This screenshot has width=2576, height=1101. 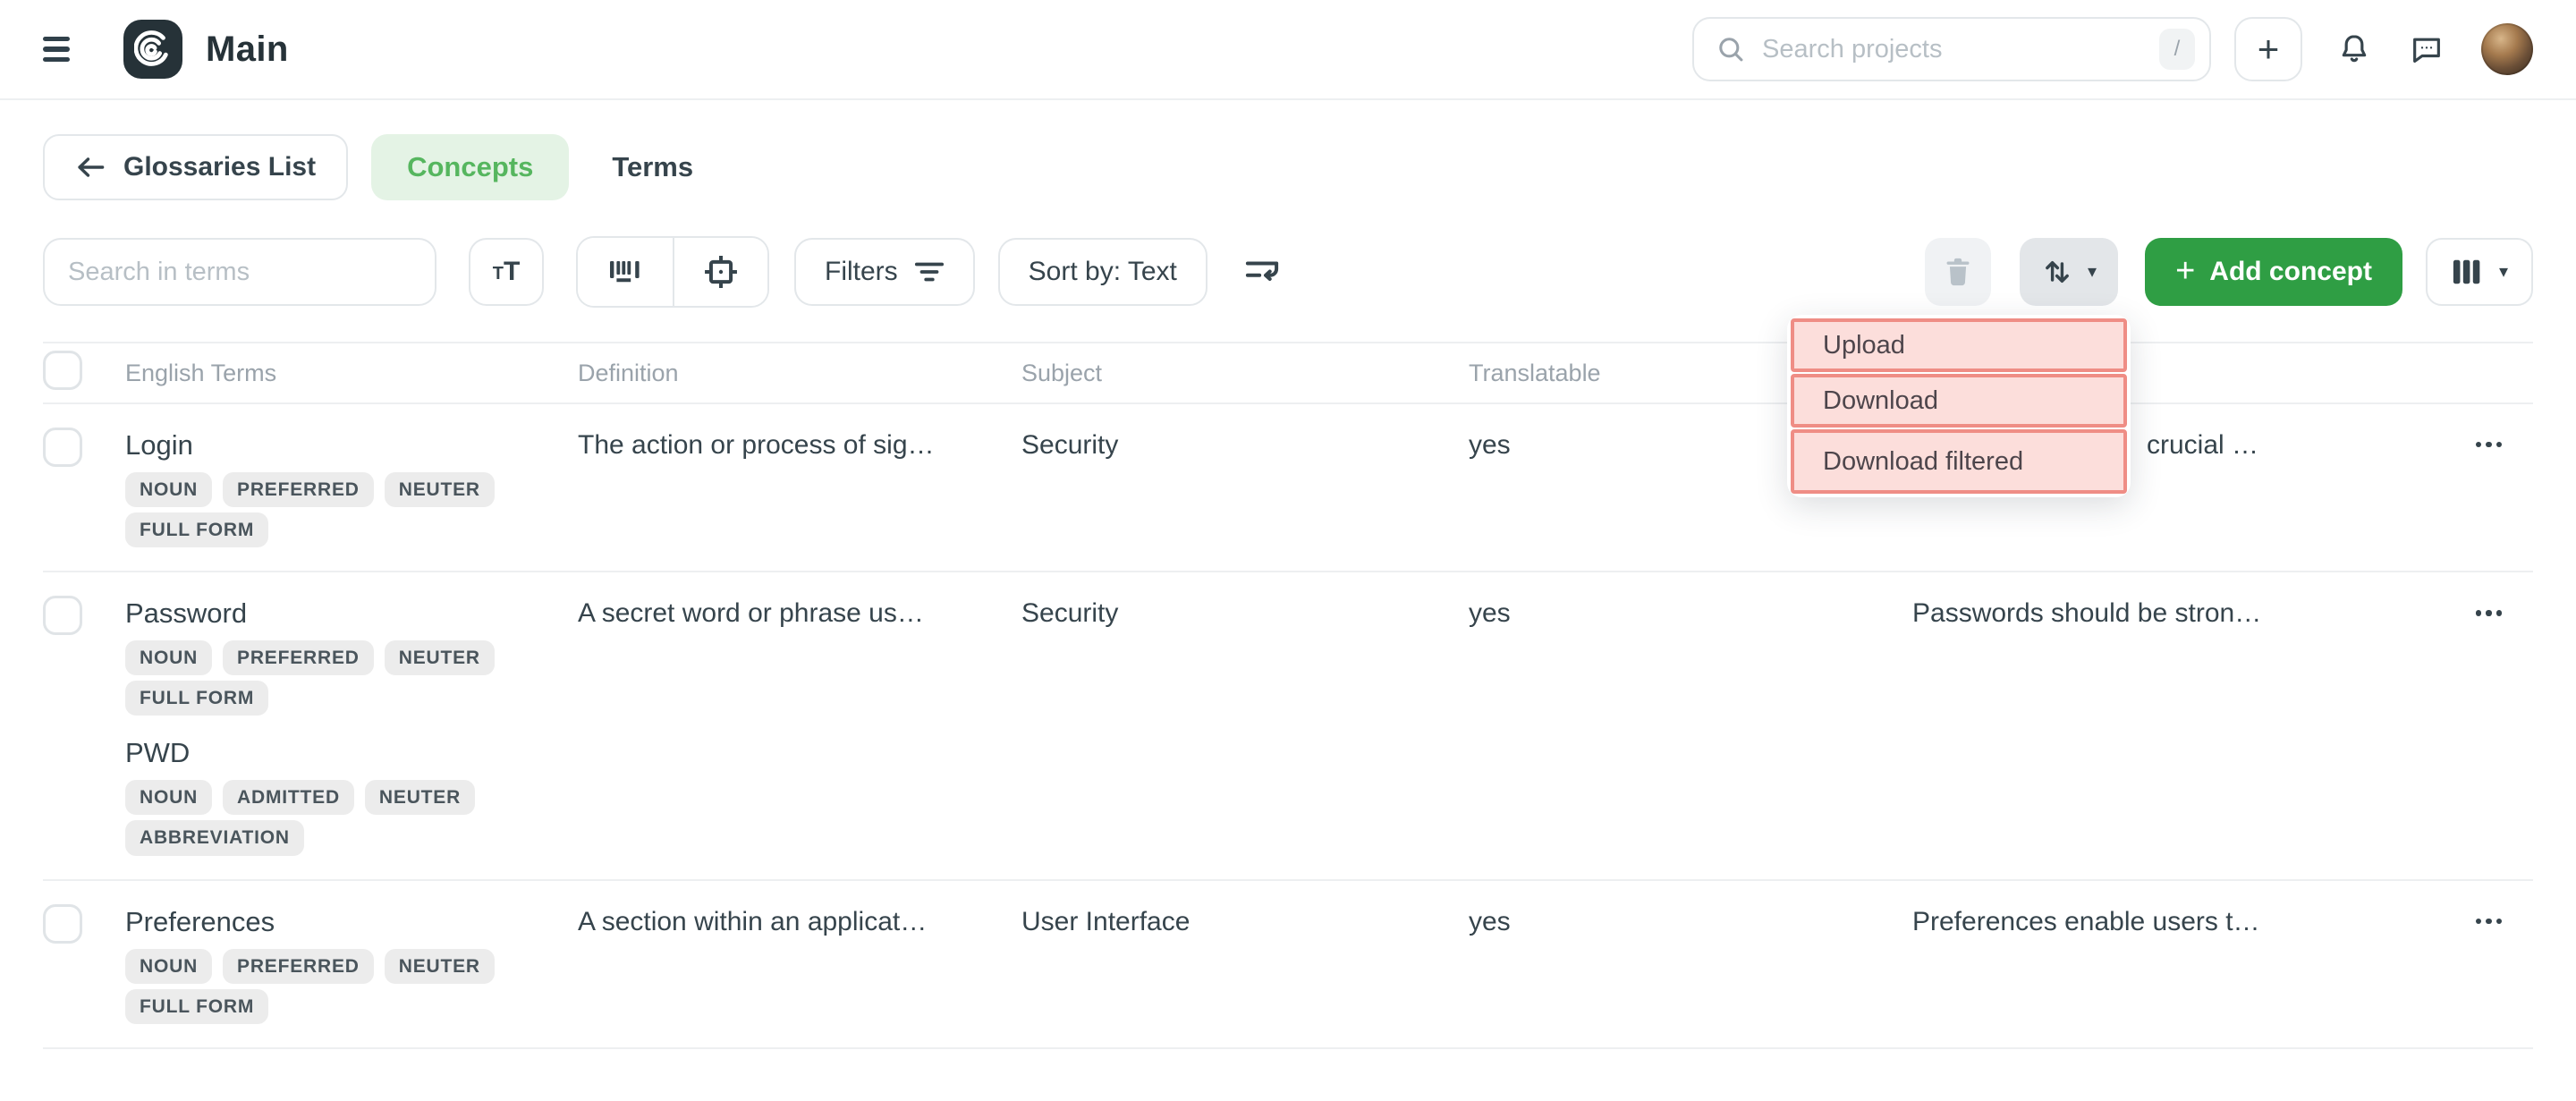 I want to click on back-button-label: Glossaries List, so click(x=220, y=167).